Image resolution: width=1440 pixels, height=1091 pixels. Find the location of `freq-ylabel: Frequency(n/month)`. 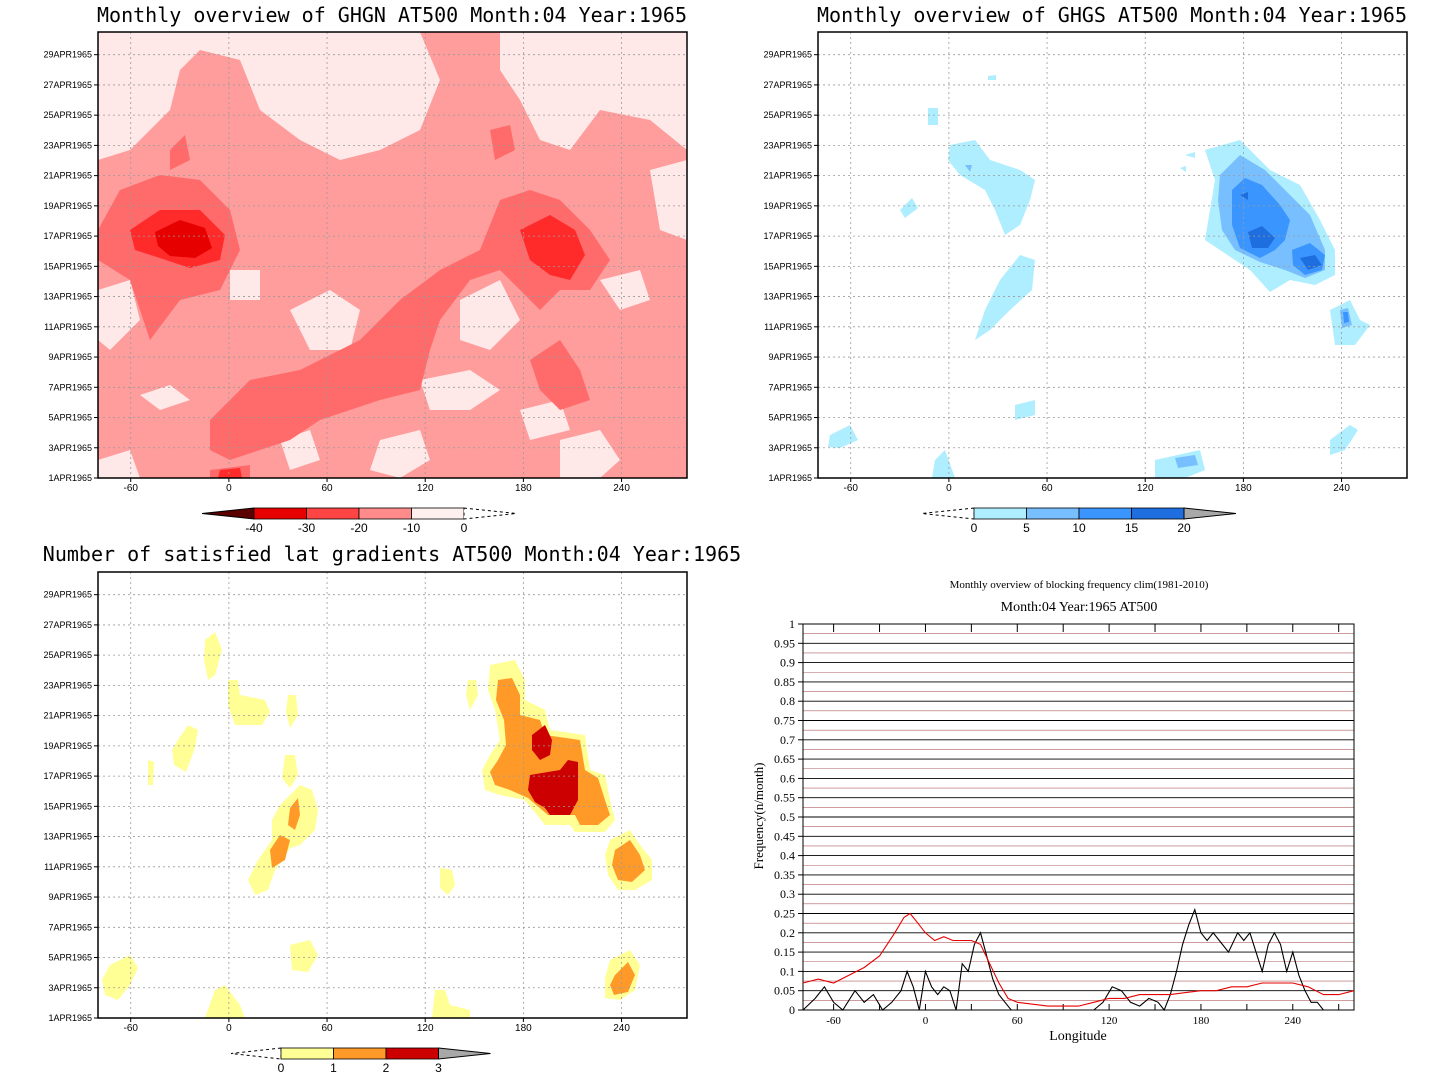

freq-ylabel: Frequency(n/month) is located at coordinates (758, 816).